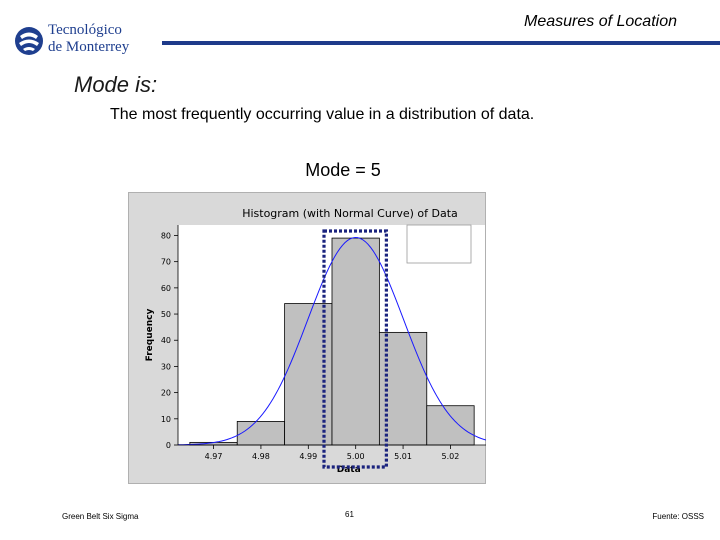 This screenshot has width=720, height=540. I want to click on x-tick-label: 4.98, so click(261, 456).